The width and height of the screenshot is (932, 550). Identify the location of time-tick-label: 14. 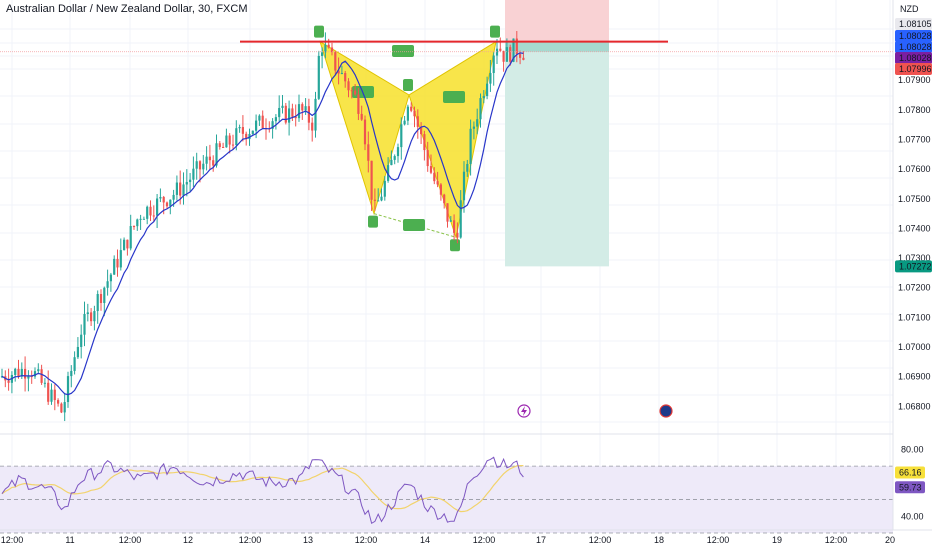
(425, 540).